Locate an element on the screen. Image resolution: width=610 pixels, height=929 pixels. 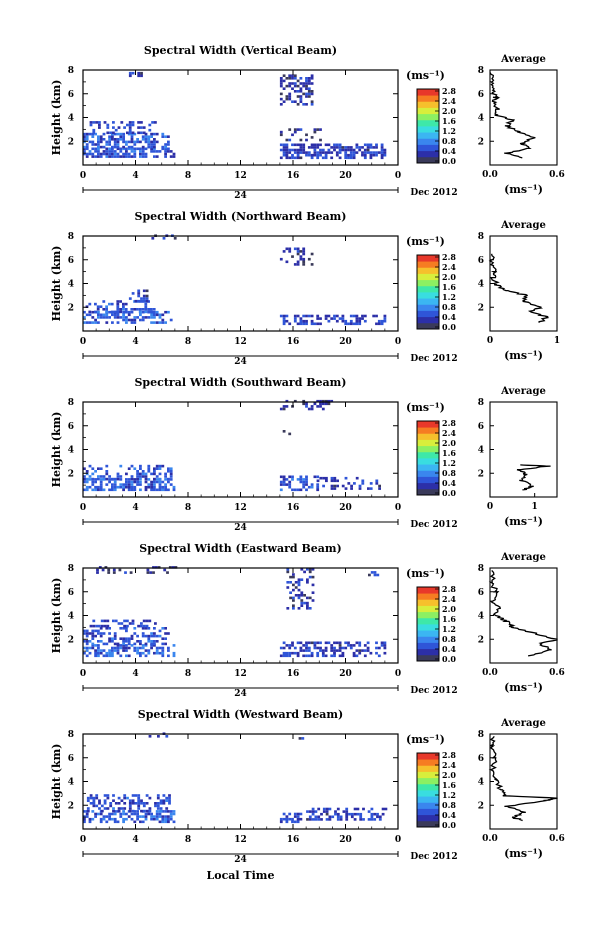
colorbar-tick-label: 1.2 is located at coordinates (449, 795).